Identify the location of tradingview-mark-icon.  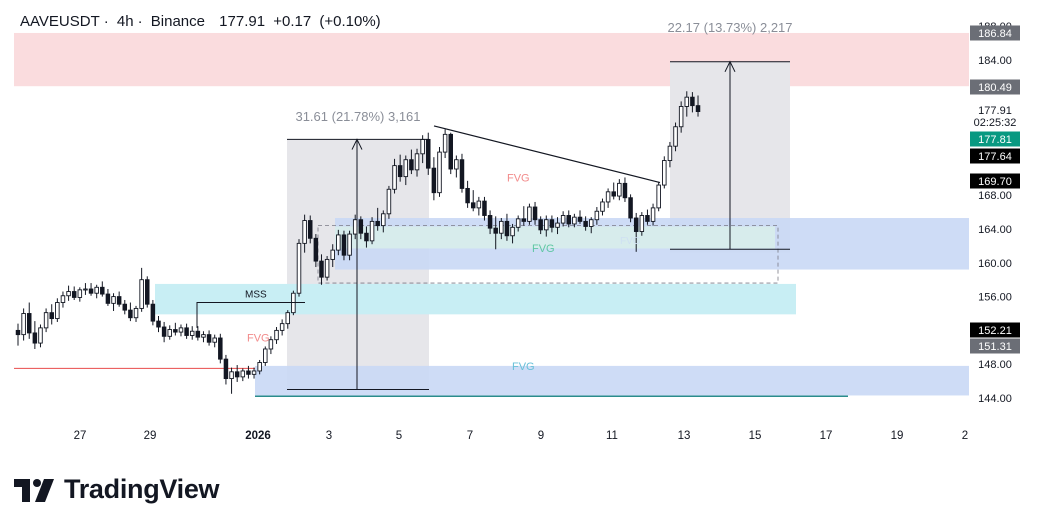
(34, 490).